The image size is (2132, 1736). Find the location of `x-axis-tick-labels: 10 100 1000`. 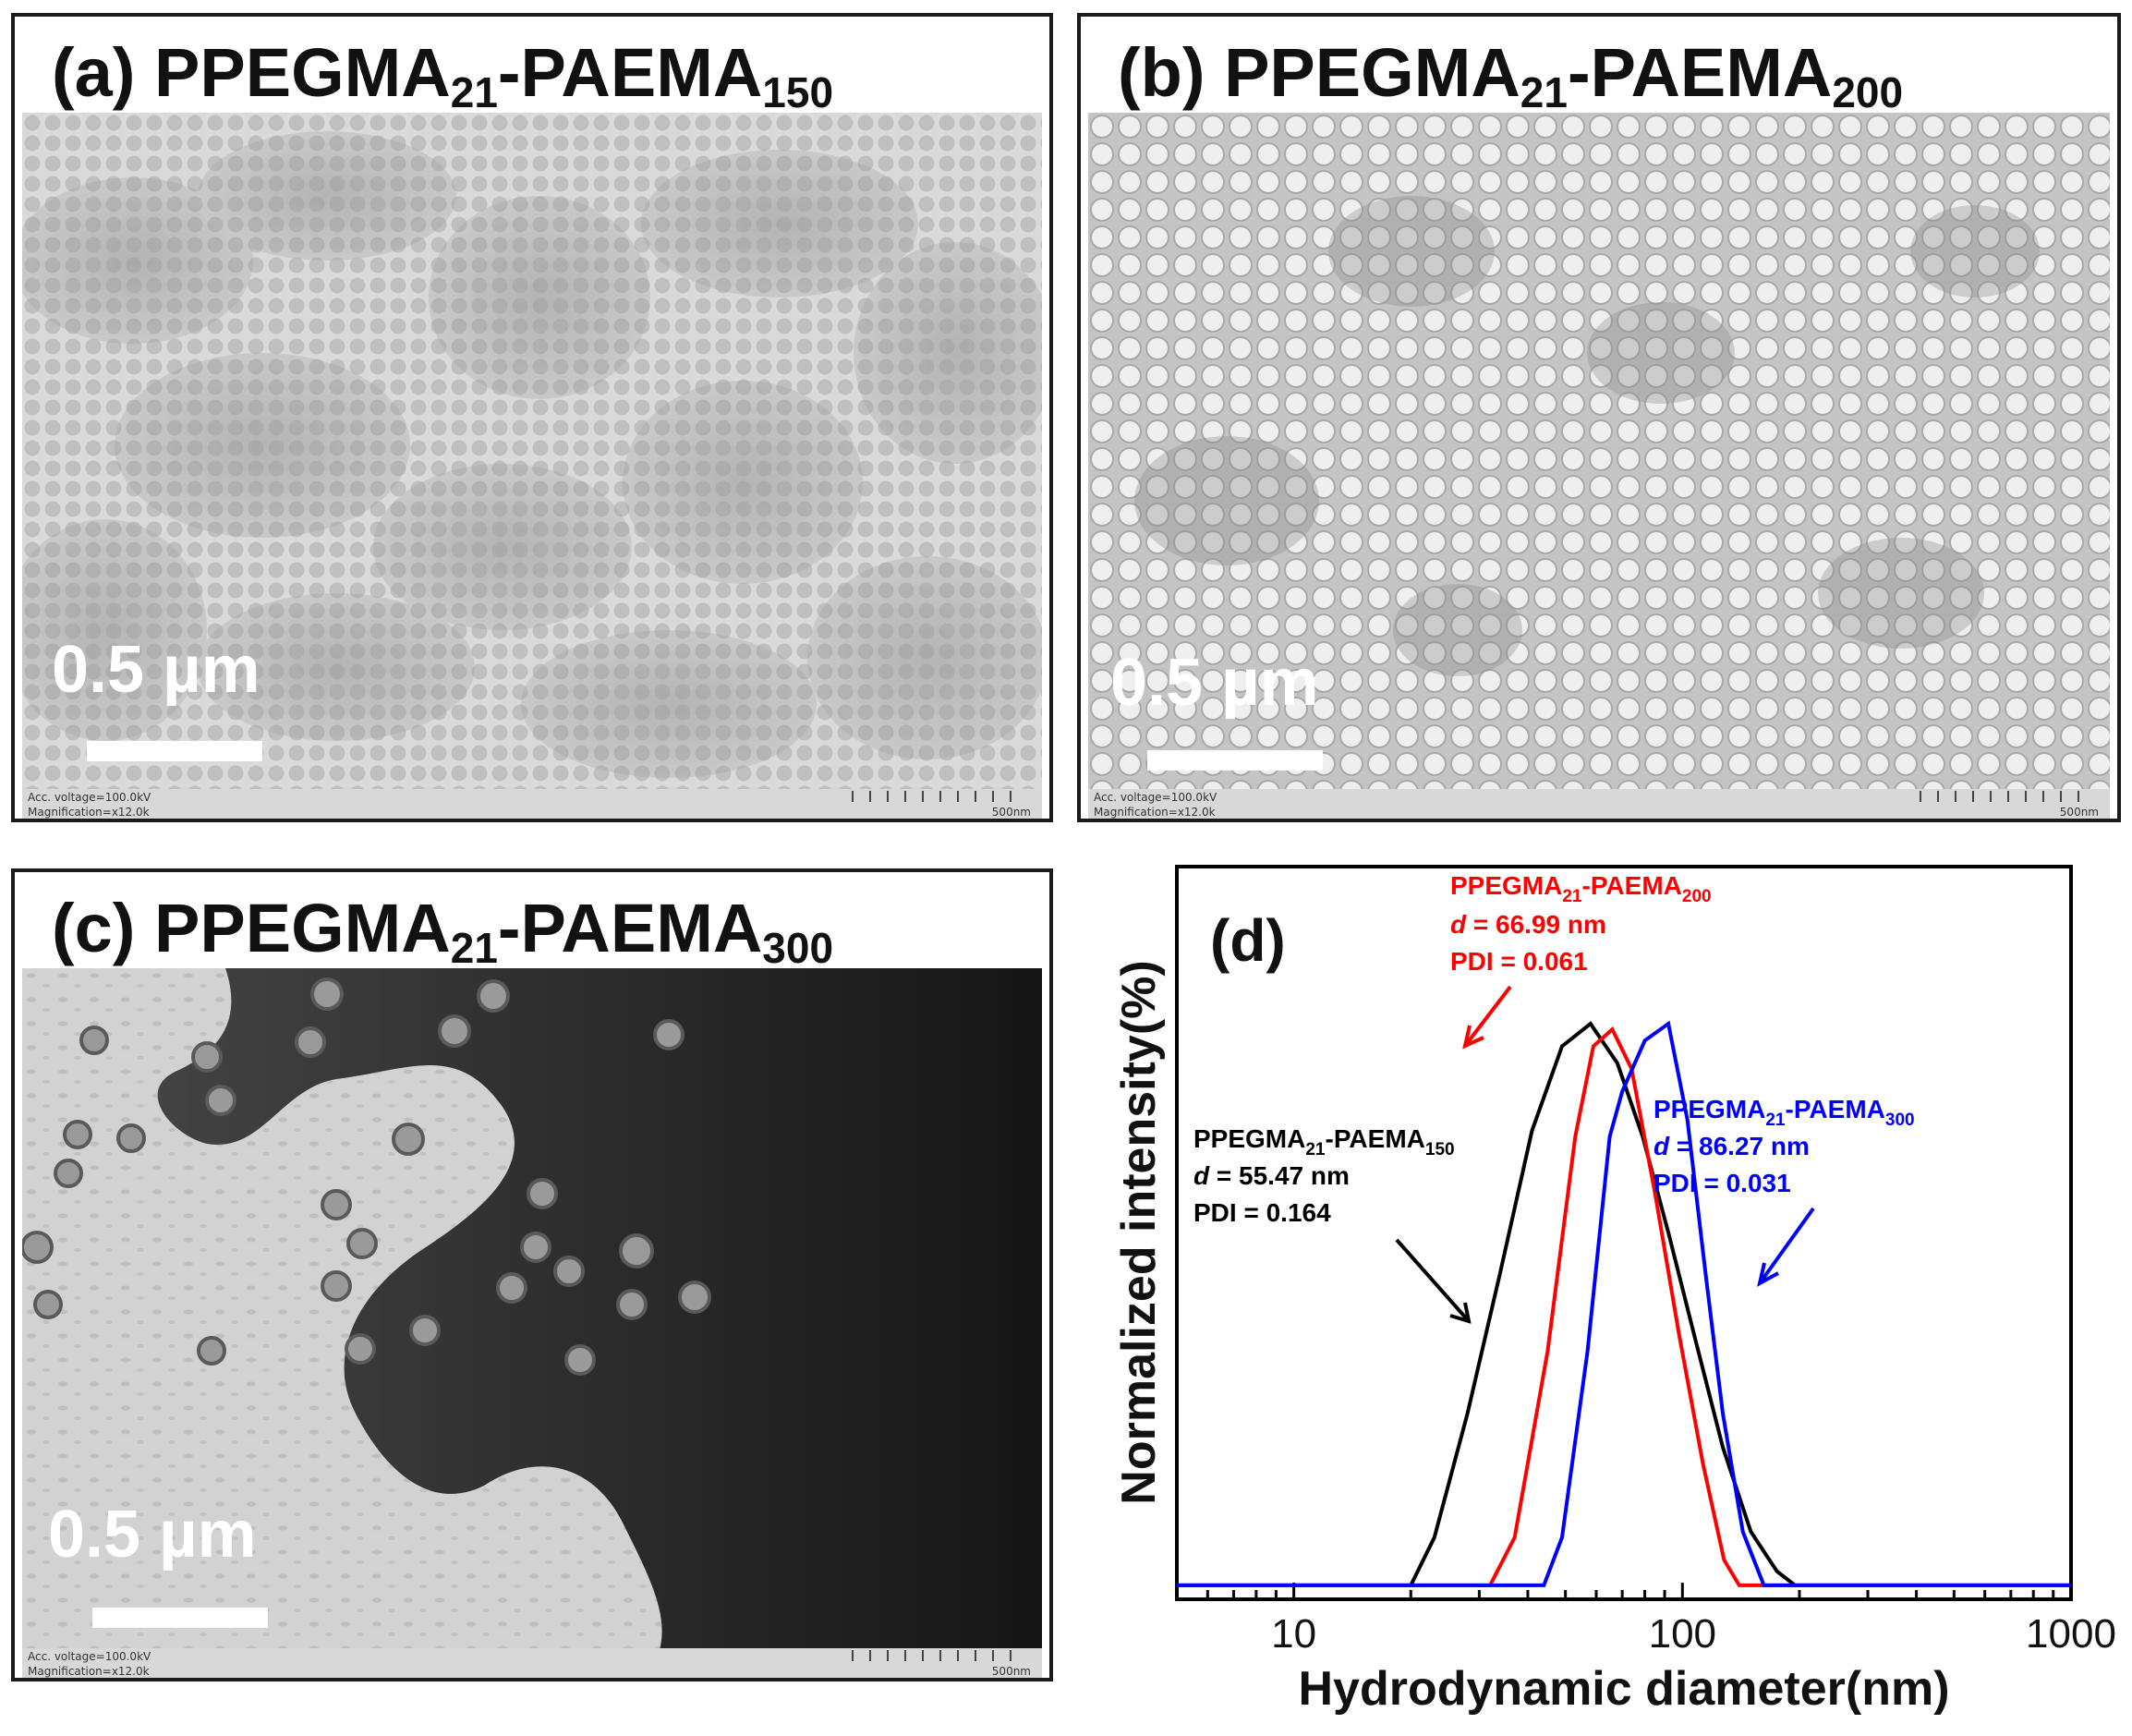

x-axis-tick-labels: 10 100 1000 is located at coordinates (1693, 1634).